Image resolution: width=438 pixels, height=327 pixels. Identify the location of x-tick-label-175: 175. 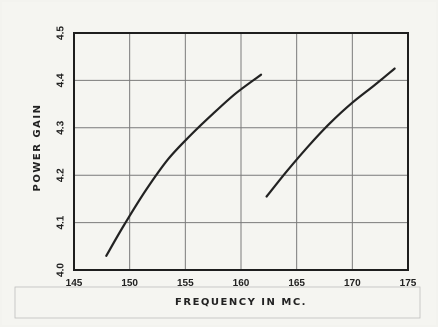
(408, 283).